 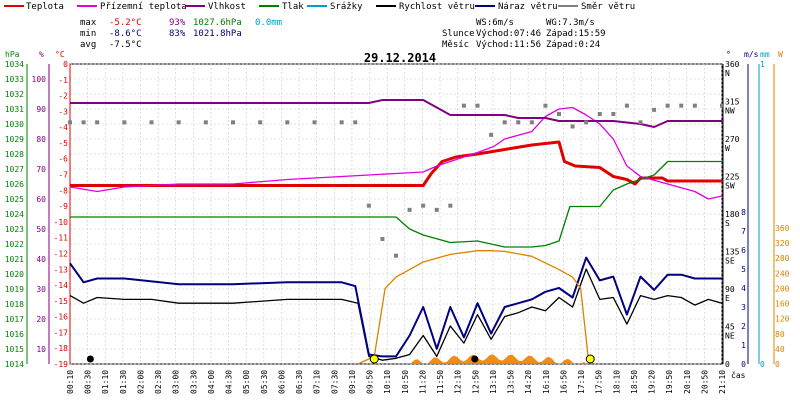 I want to click on stat-max-temp: -5.2°C, so click(x=125, y=23).